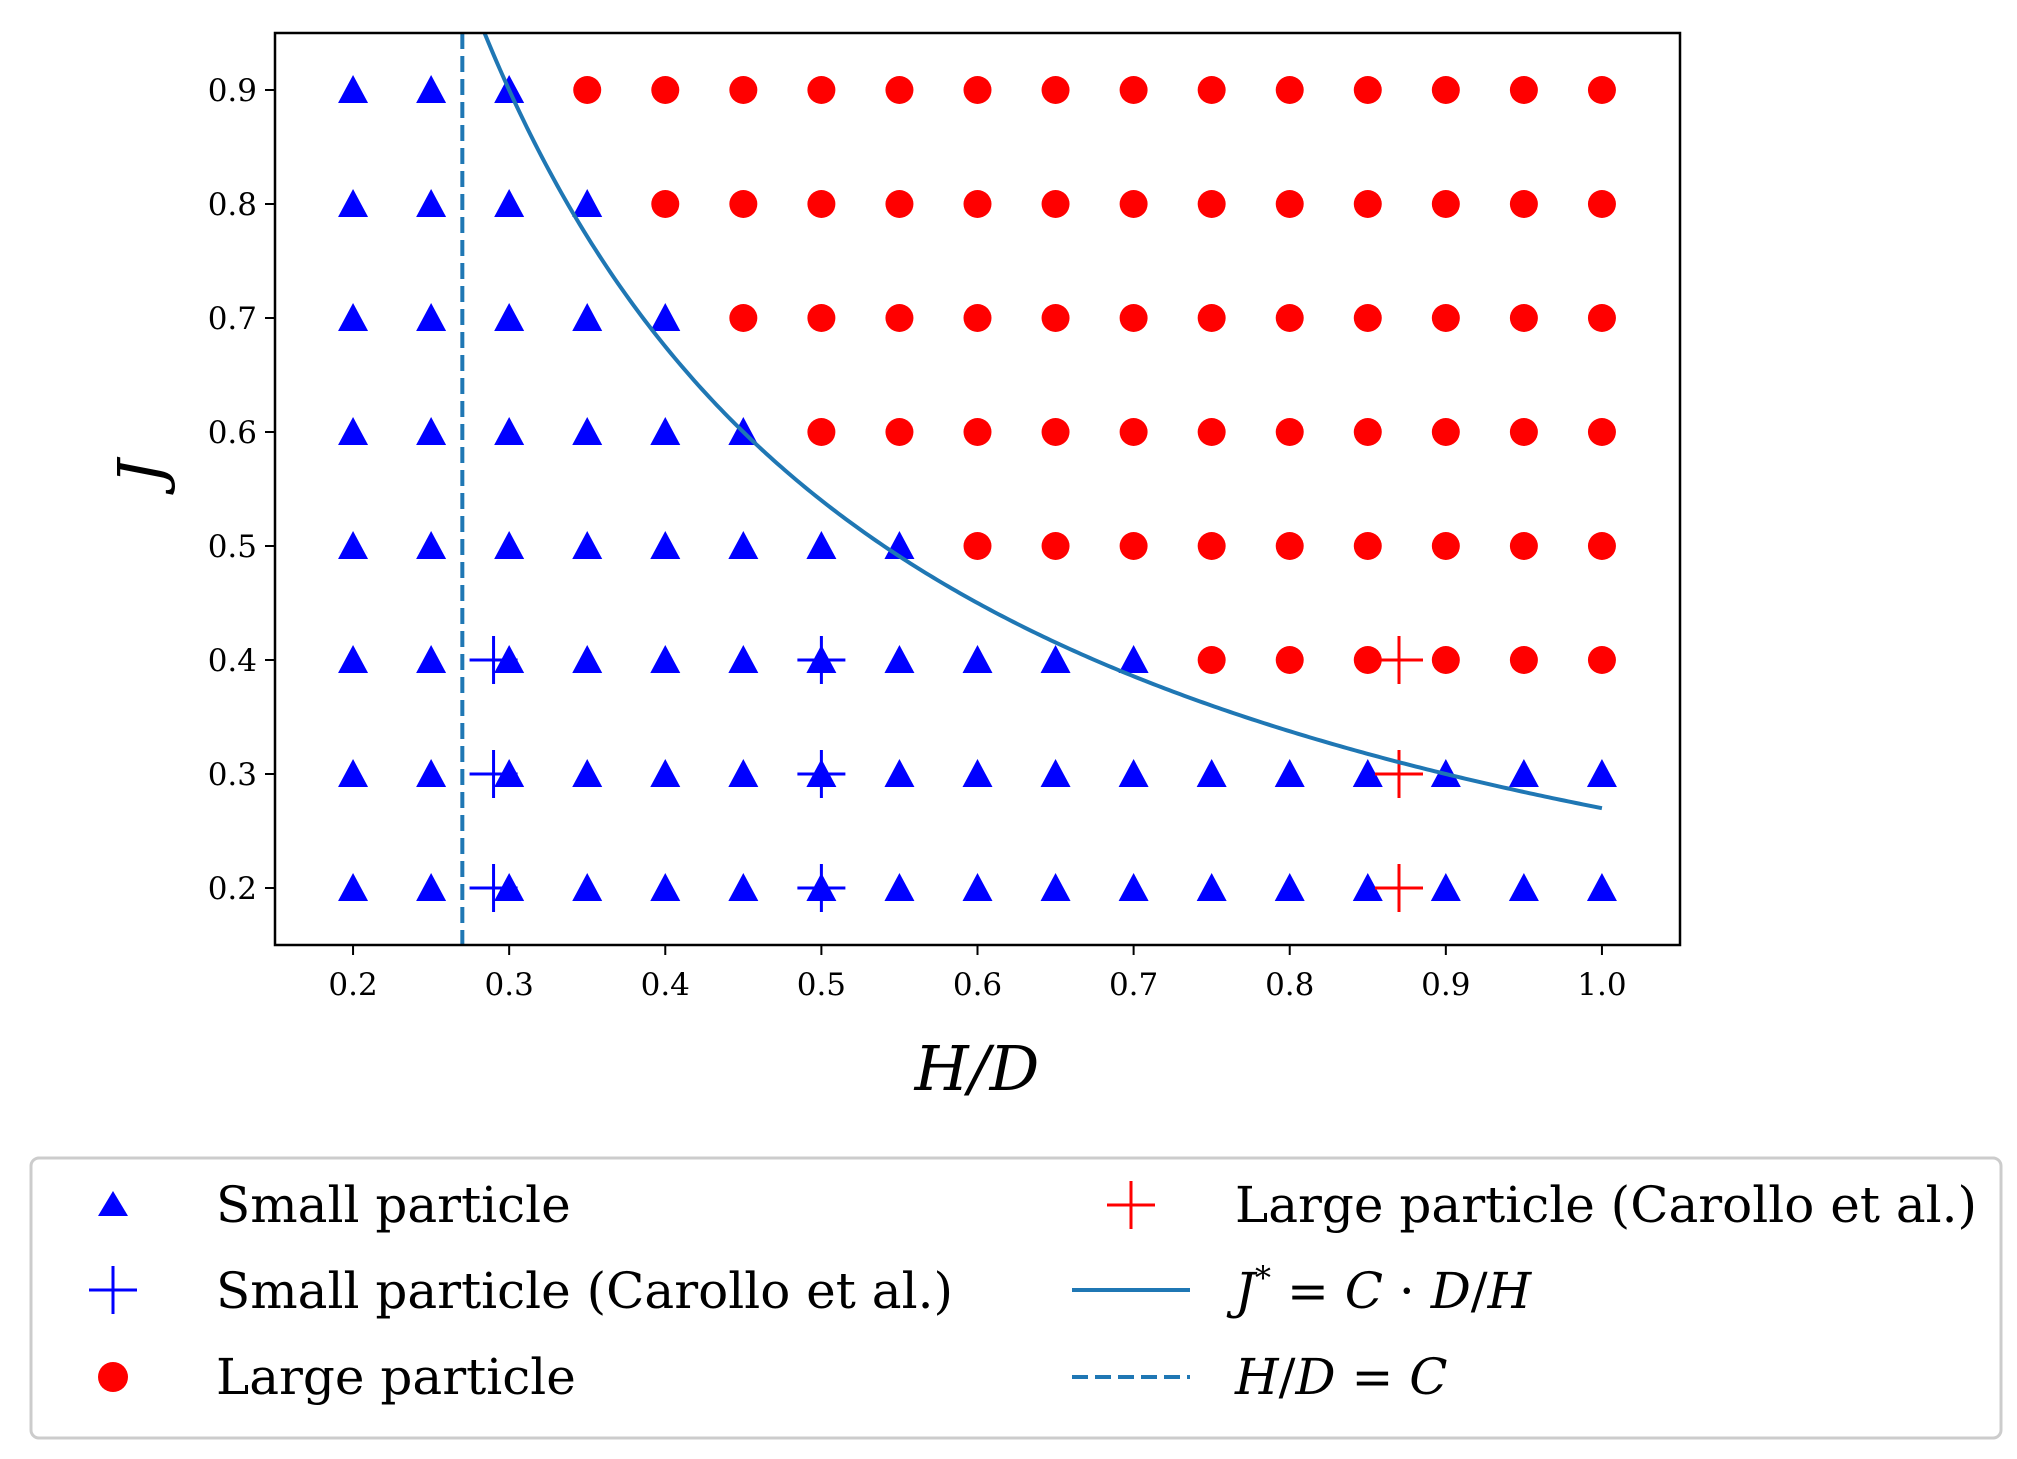 This screenshot has height=1459, width=2017. Describe the element at coordinates (1289, 985) in the screenshot. I see `x-tick-label: 0.8` at that location.